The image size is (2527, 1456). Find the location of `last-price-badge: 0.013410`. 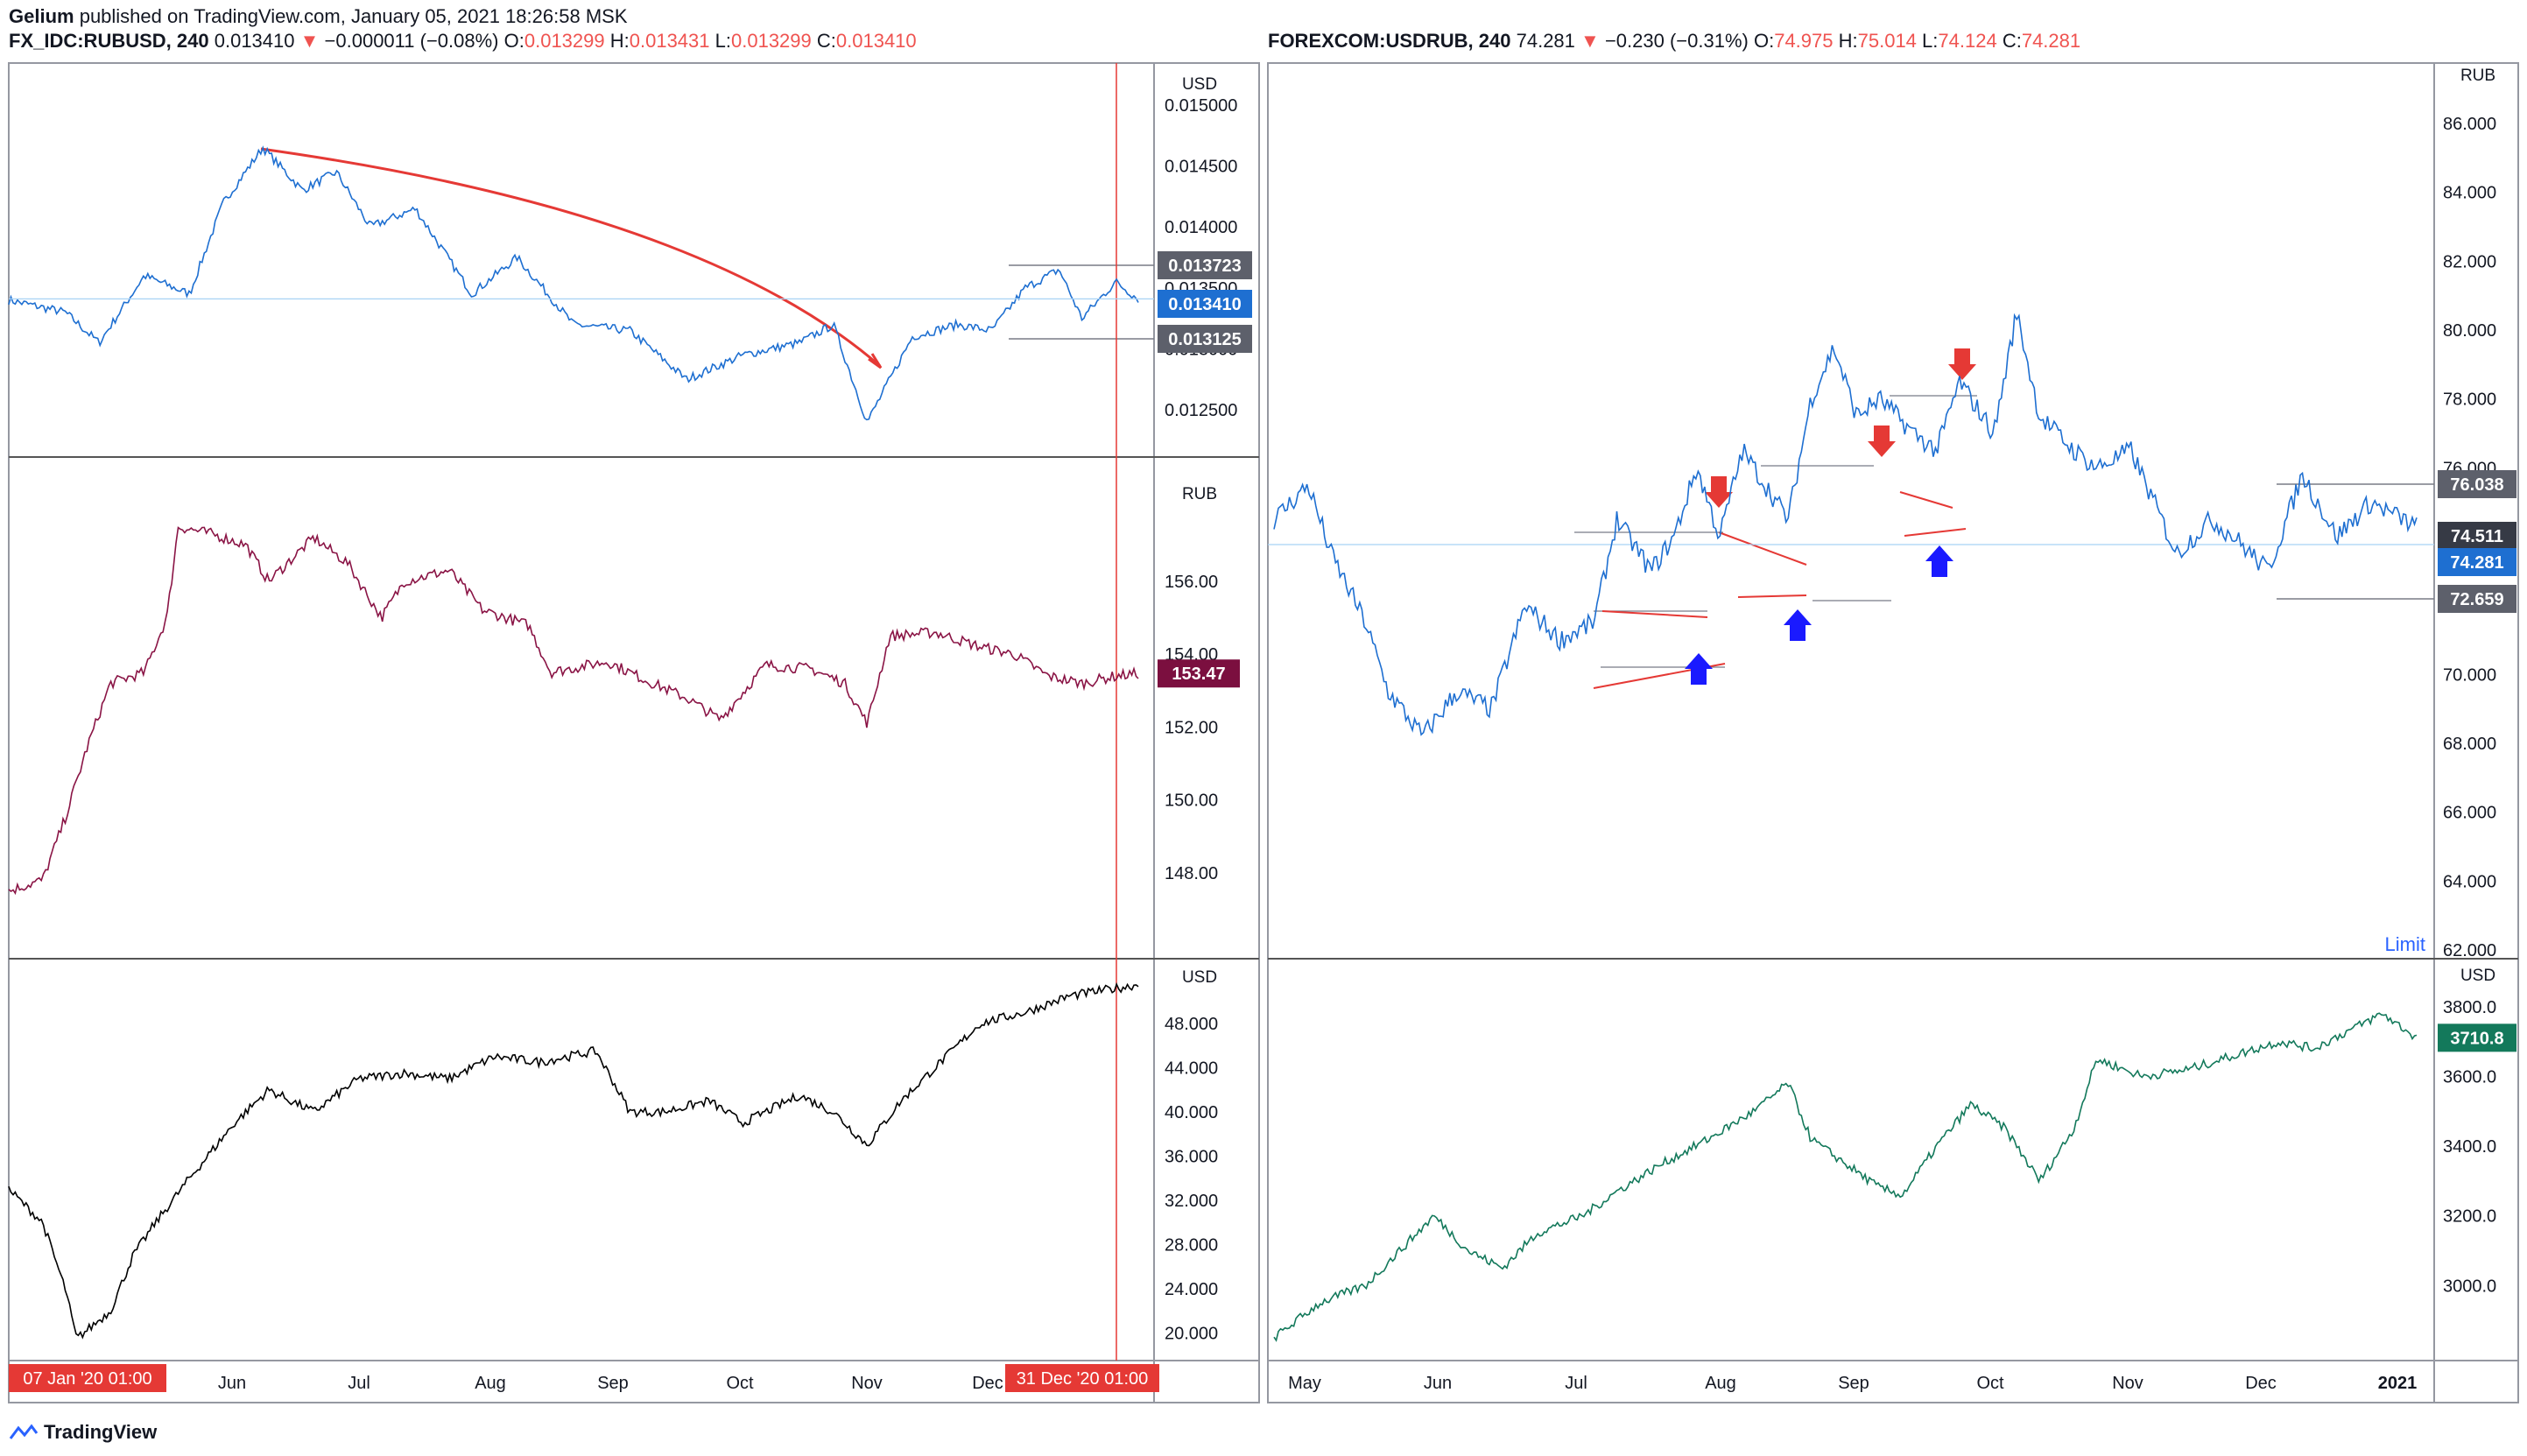

last-price-badge: 0.013410 is located at coordinates (1204, 304).